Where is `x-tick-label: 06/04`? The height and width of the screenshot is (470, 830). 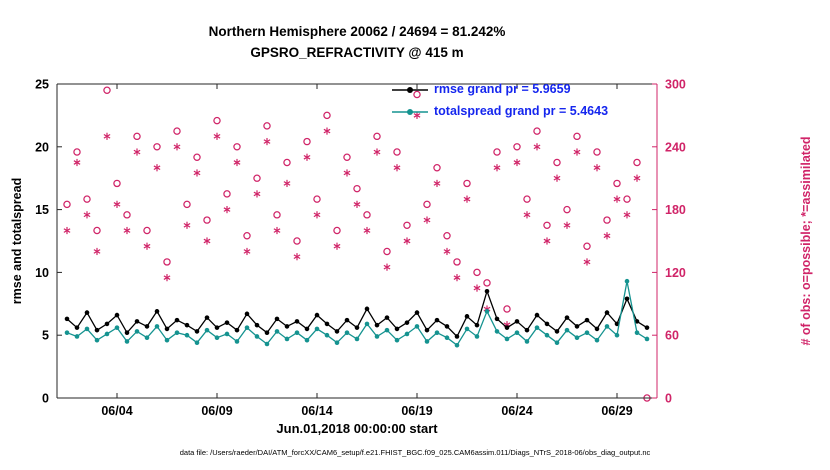
x-tick-label: 06/04 is located at coordinates (116, 411).